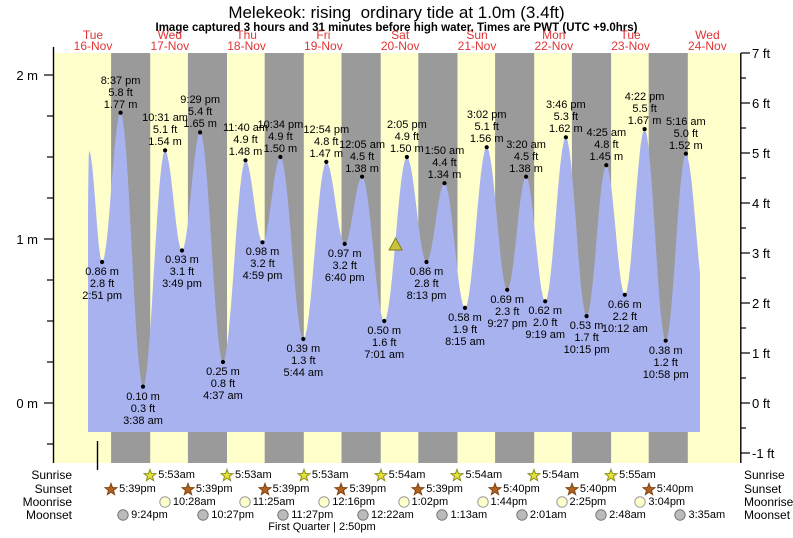 The width and height of the screenshot is (793, 538). I want to click on right-axis-tick-label: 4 ft, so click(761, 203).